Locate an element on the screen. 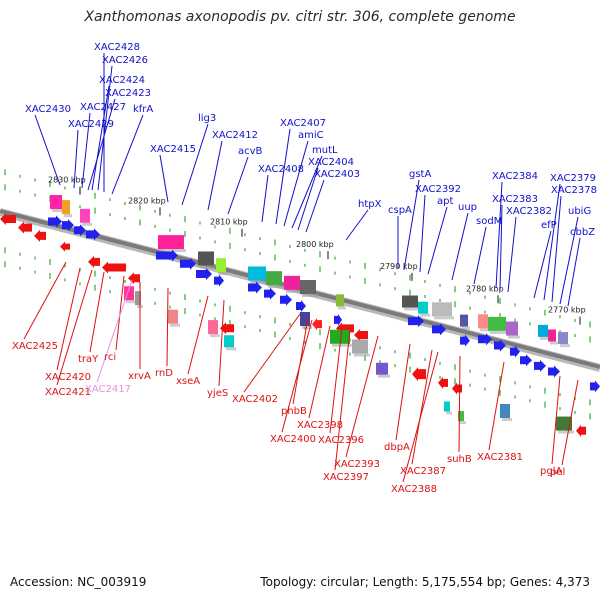 The image size is (600, 600). reverse-gene-label: XAC2387 is located at coordinates (423, 471).